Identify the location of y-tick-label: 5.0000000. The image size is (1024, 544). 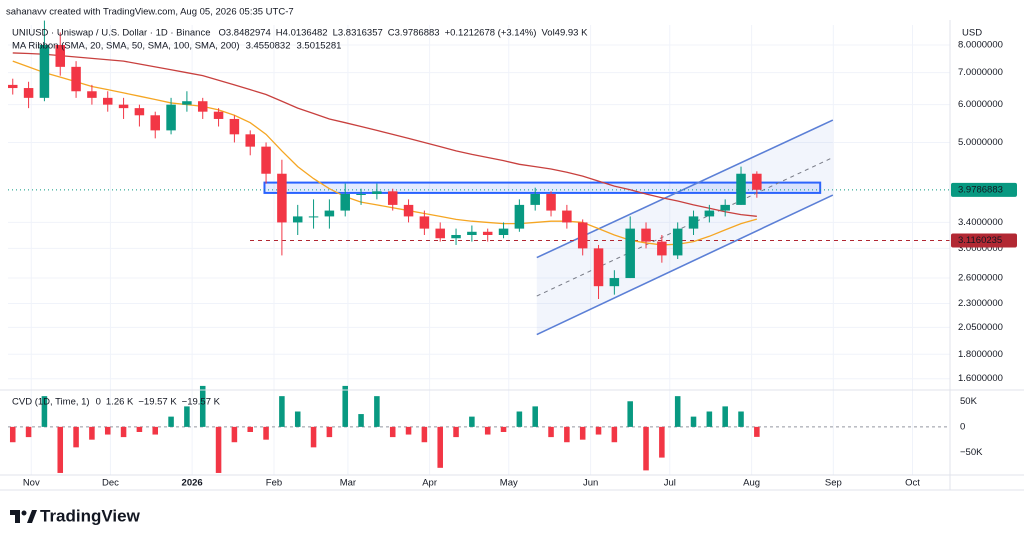
(980, 142).